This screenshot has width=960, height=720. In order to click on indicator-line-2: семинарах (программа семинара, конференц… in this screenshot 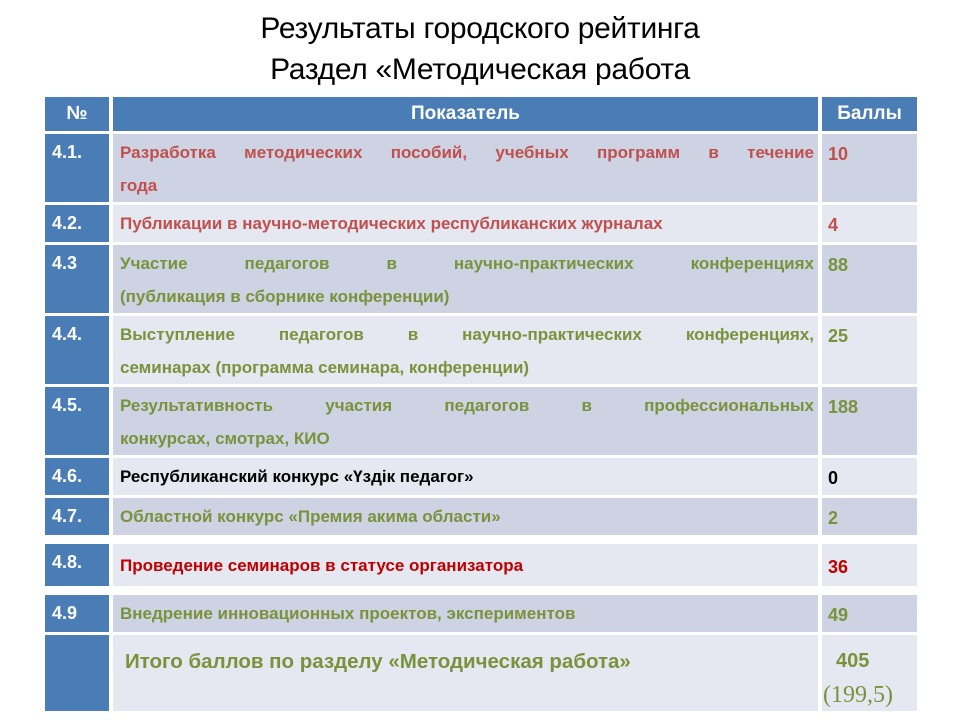, I will do `click(325, 367)`.